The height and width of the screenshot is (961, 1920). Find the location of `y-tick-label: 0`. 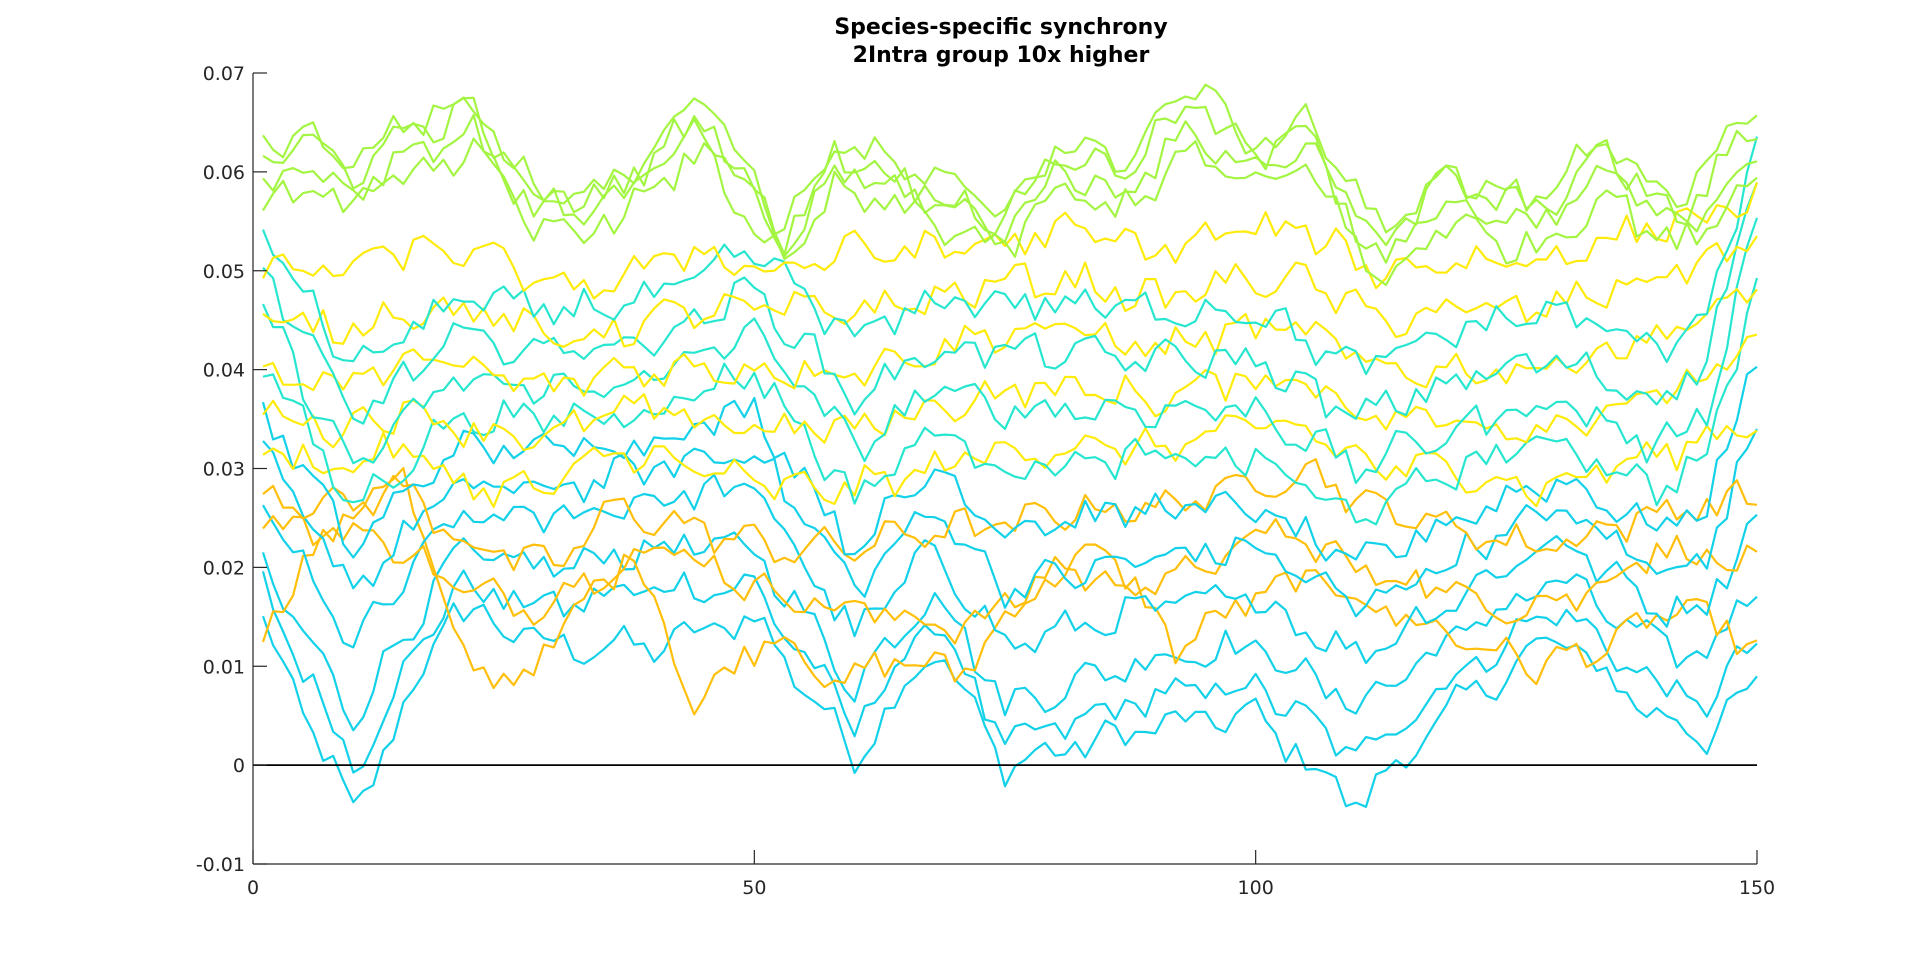

y-tick-label: 0 is located at coordinates (239, 766).